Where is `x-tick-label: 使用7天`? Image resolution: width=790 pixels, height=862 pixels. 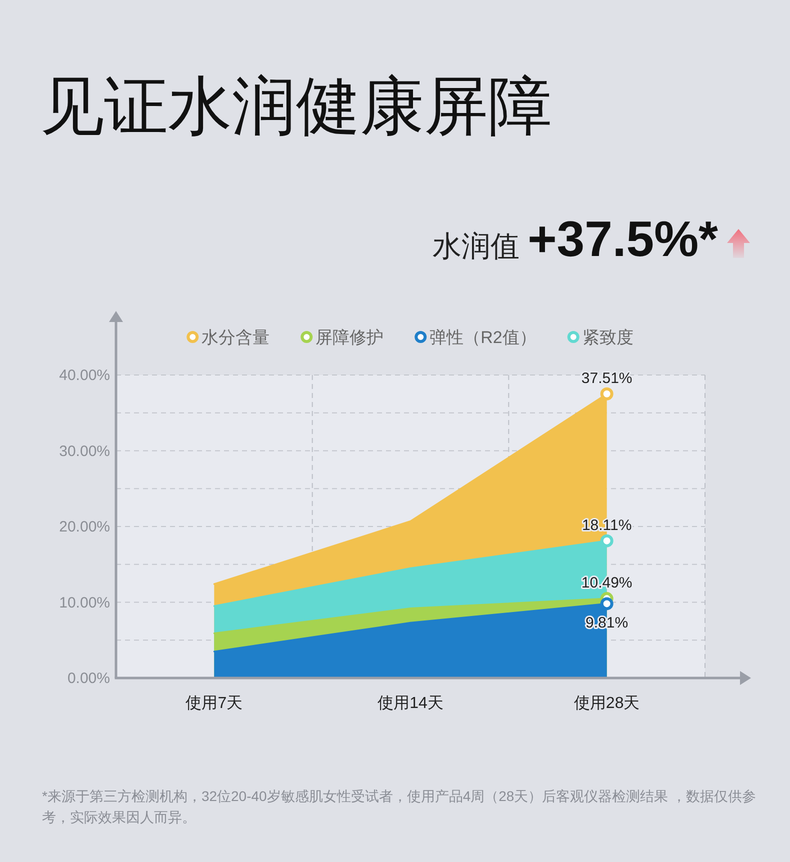 x-tick-label: 使用7天 is located at coordinates (214, 703).